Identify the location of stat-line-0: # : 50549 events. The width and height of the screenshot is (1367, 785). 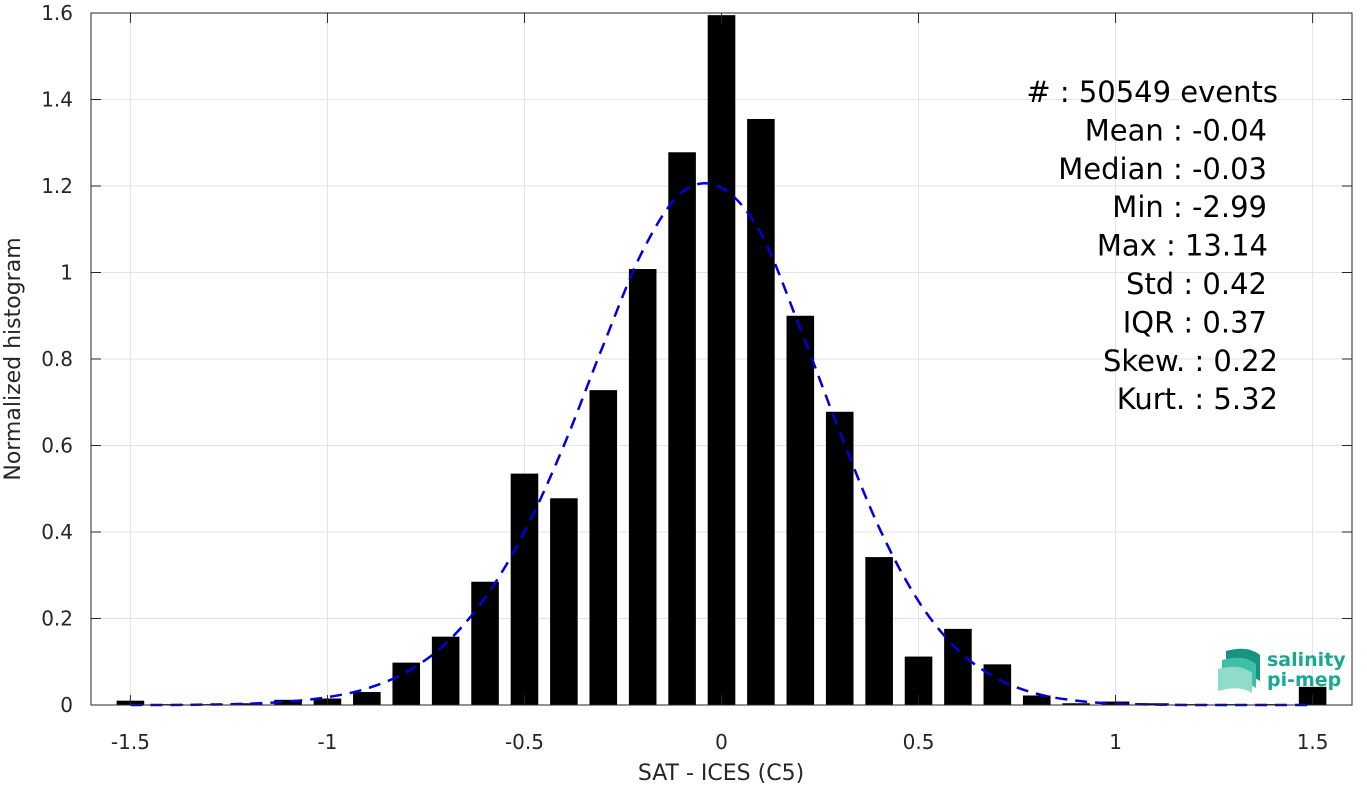
(1152, 92).